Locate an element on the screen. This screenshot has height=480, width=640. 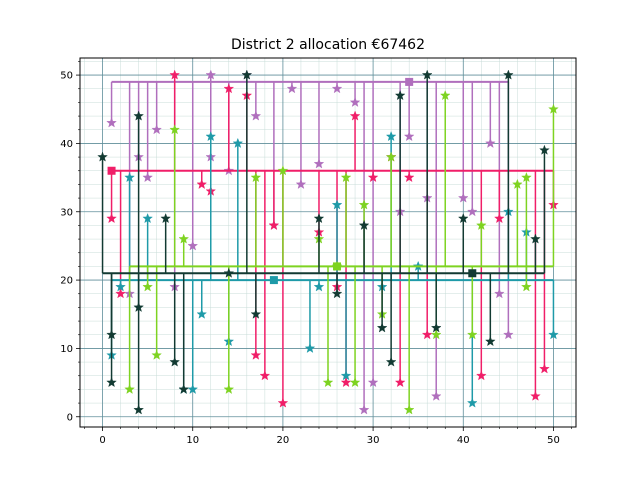
y-tick-label: 10 is located at coordinates (66, 349).